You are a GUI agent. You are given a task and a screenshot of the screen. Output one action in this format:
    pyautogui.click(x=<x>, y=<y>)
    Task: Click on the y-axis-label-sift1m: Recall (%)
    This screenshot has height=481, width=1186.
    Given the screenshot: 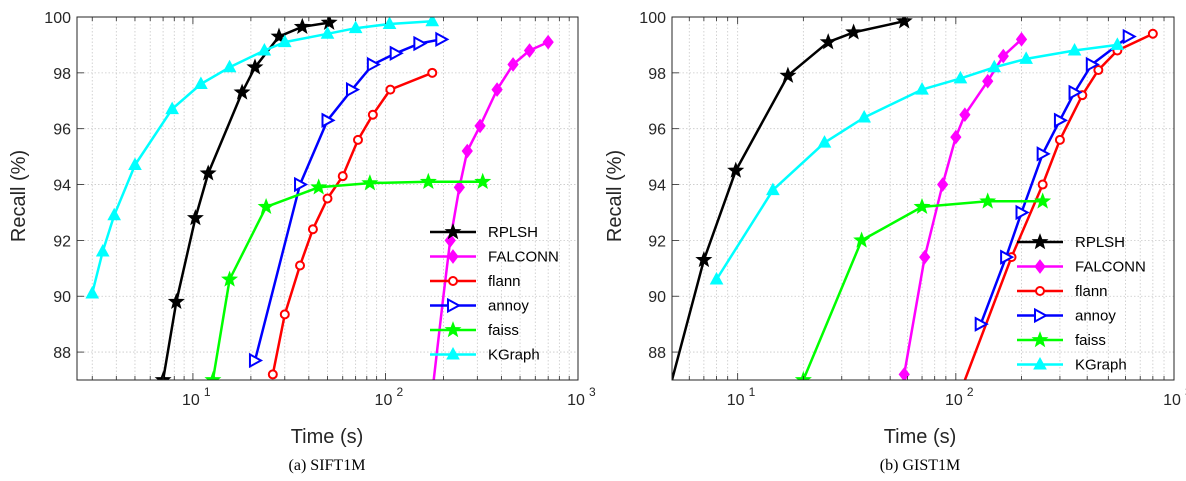 What is the action you would take?
    pyautogui.click(x=19, y=196)
    